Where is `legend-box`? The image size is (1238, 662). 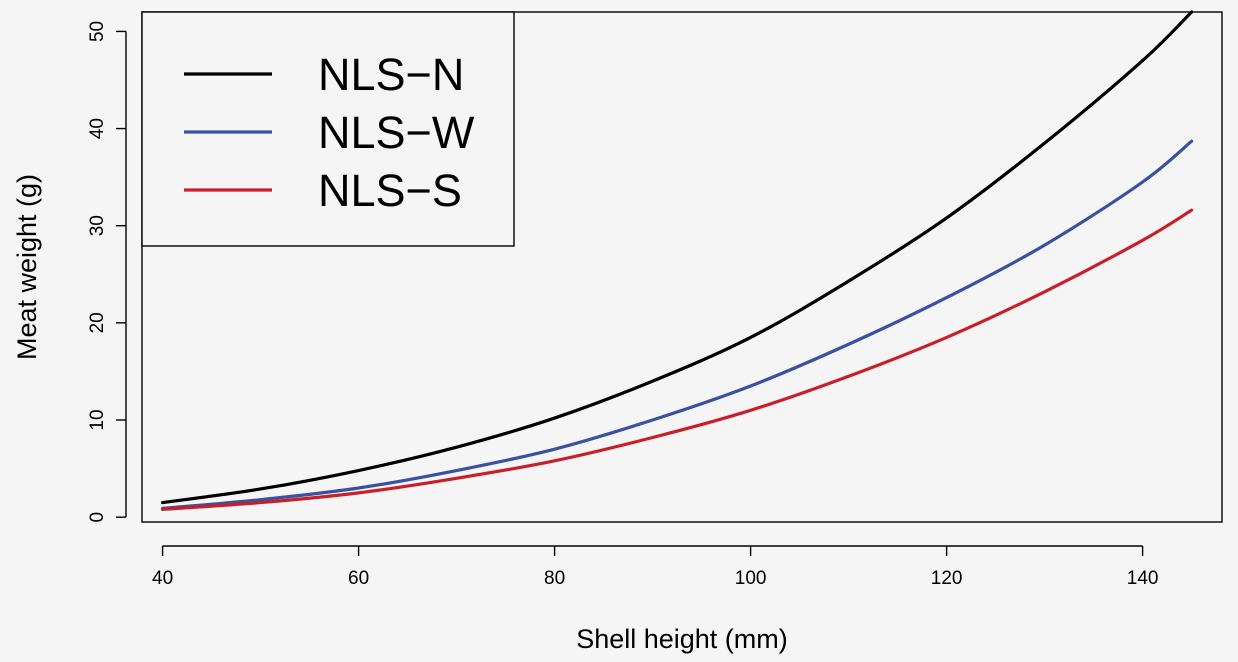
legend-box is located at coordinates (328, 129).